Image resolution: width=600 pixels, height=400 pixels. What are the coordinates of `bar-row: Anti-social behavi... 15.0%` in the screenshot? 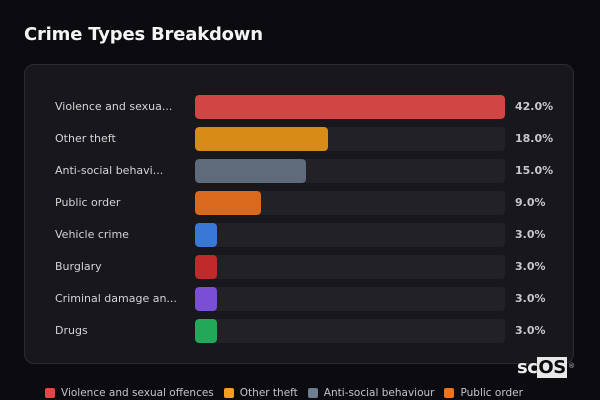 It's located at (299, 171).